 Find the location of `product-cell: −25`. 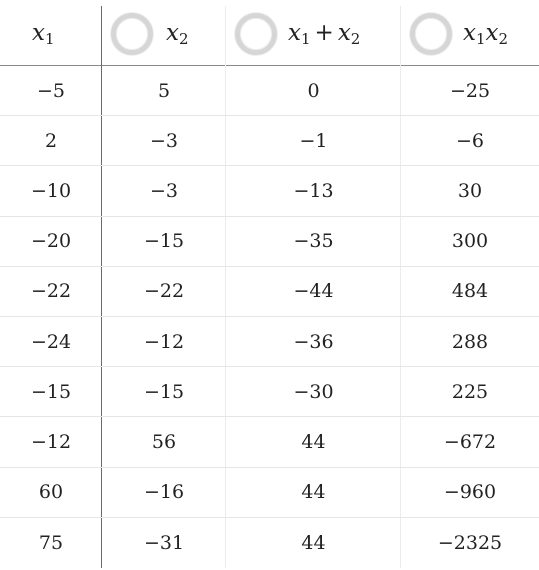

product-cell: −25 is located at coordinates (470, 90).